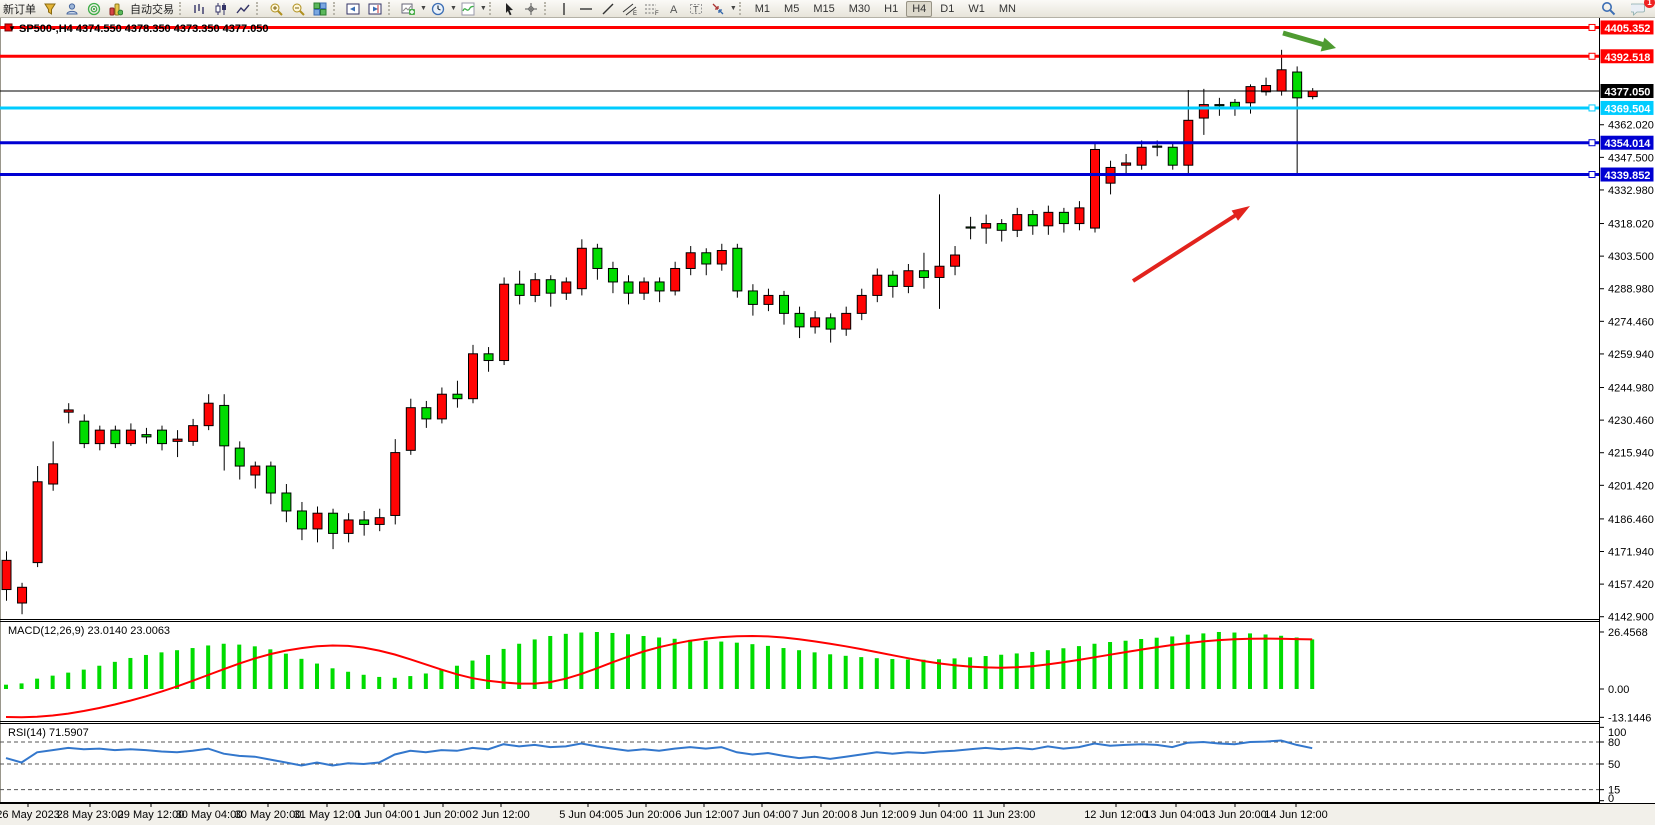 The width and height of the screenshot is (1655, 825). I want to click on time-axis-background, so click(827, 814).